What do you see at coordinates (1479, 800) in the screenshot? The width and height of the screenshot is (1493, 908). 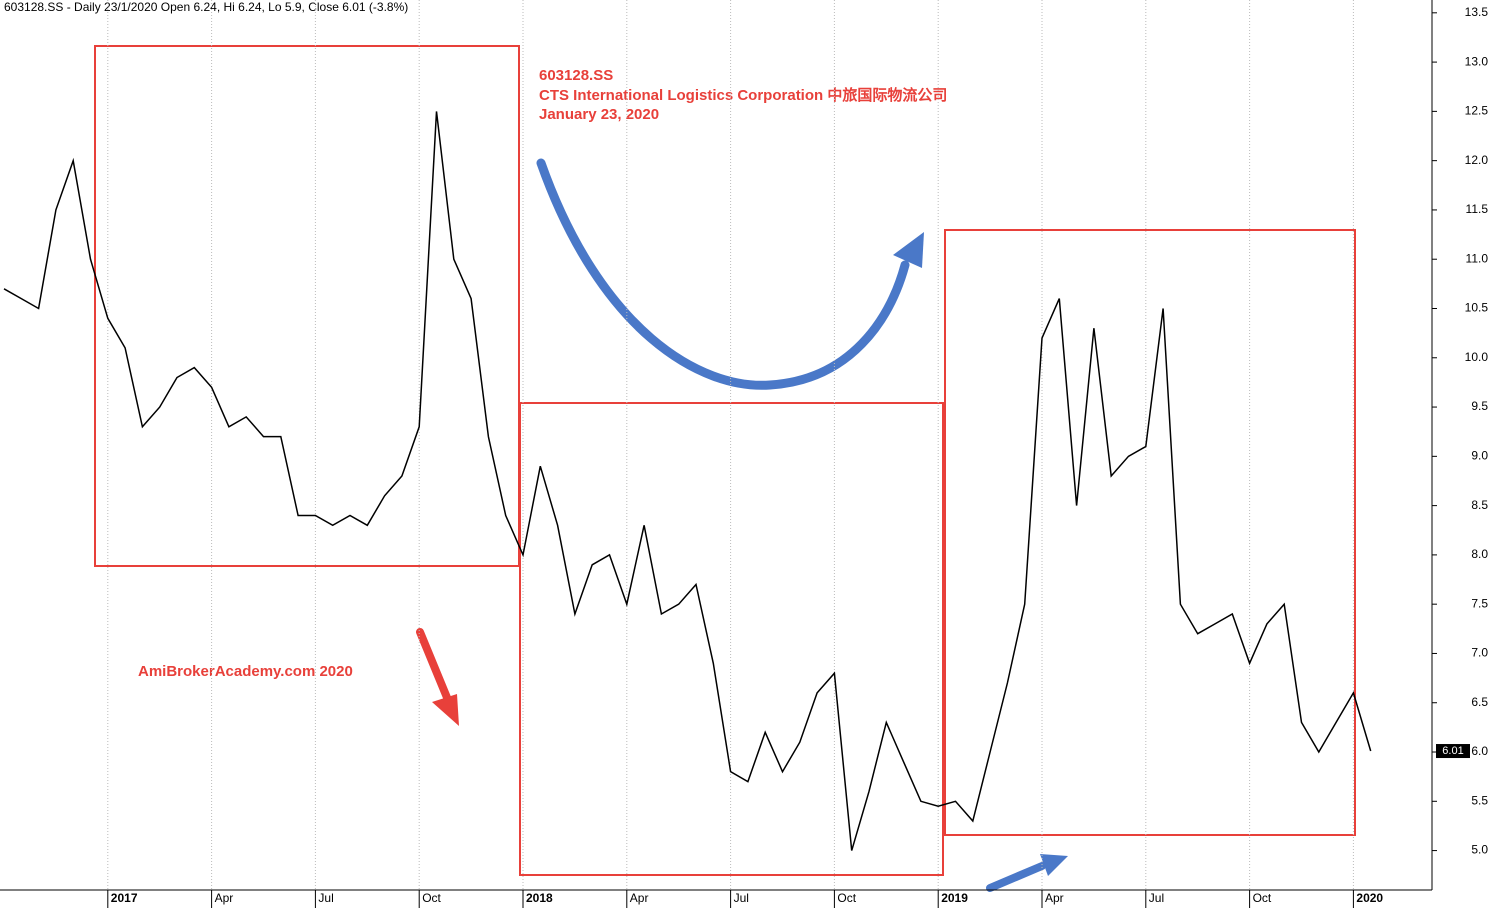 I see `y-tick-label: 5.5` at bounding box center [1479, 800].